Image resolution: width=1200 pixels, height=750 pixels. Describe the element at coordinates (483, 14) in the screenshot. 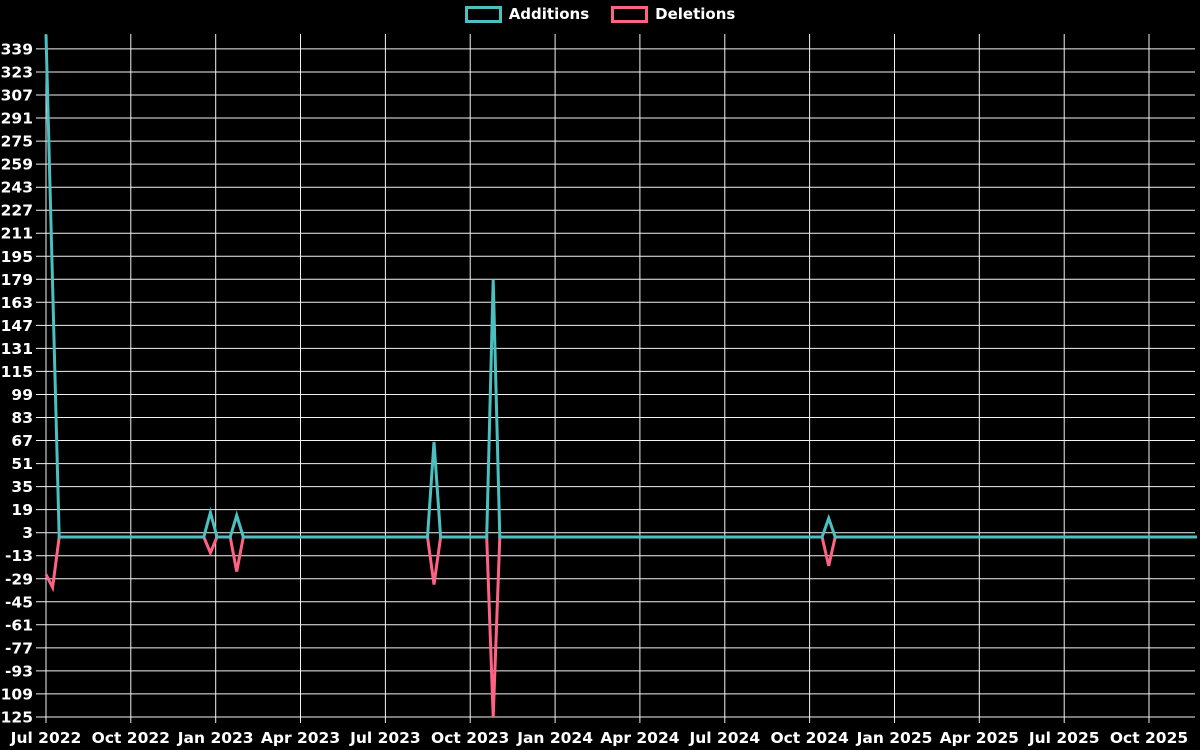

I see `additions-swatch-icon` at that location.